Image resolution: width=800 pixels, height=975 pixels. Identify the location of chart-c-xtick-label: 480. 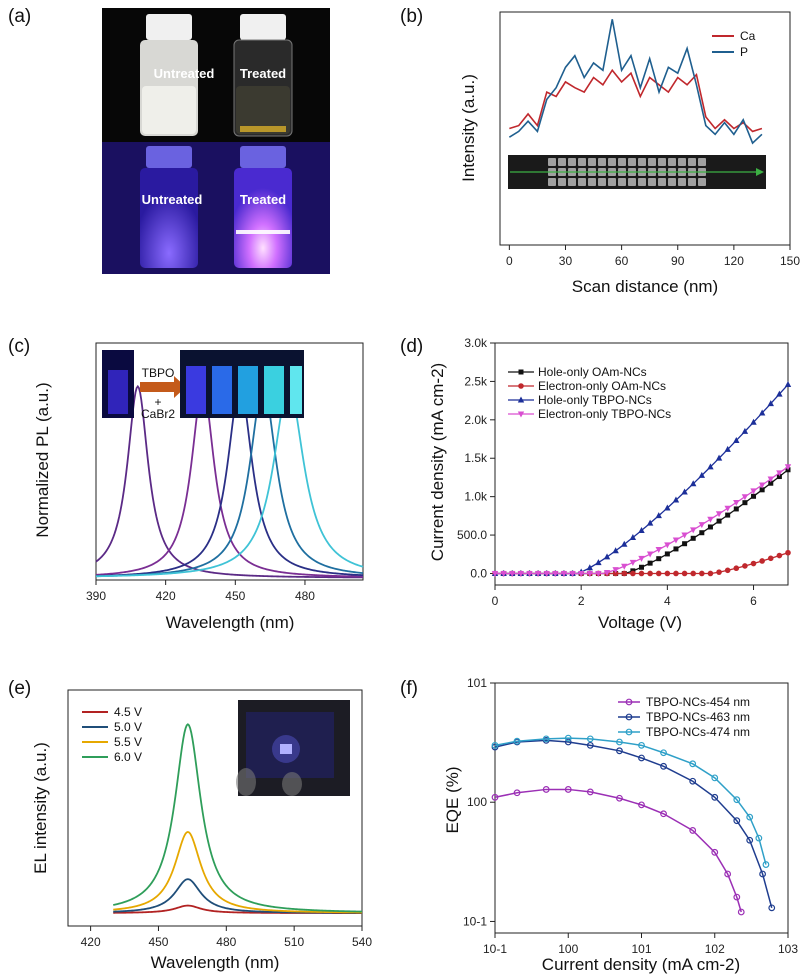
(305, 596).